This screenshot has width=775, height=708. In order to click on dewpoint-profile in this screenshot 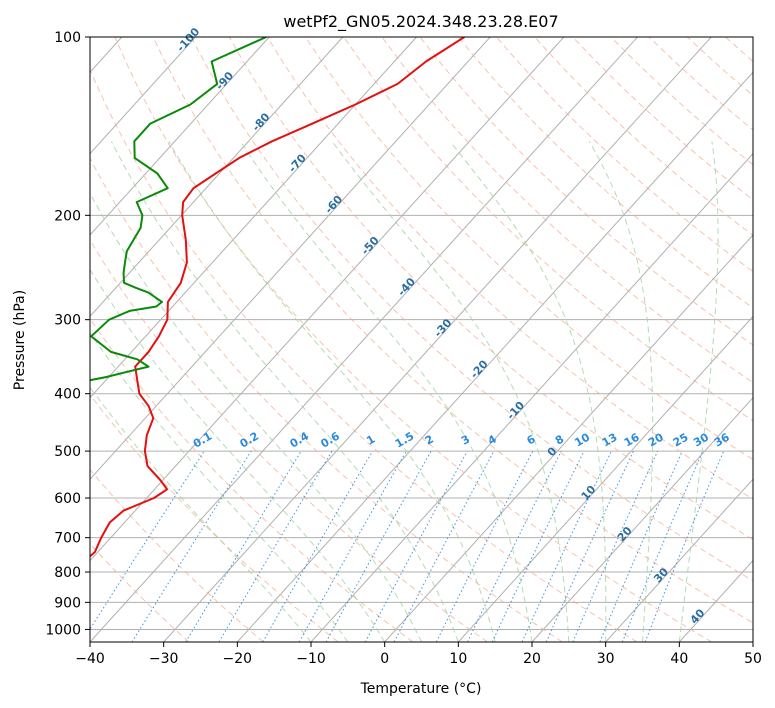, I will do `click(178, 209)`.